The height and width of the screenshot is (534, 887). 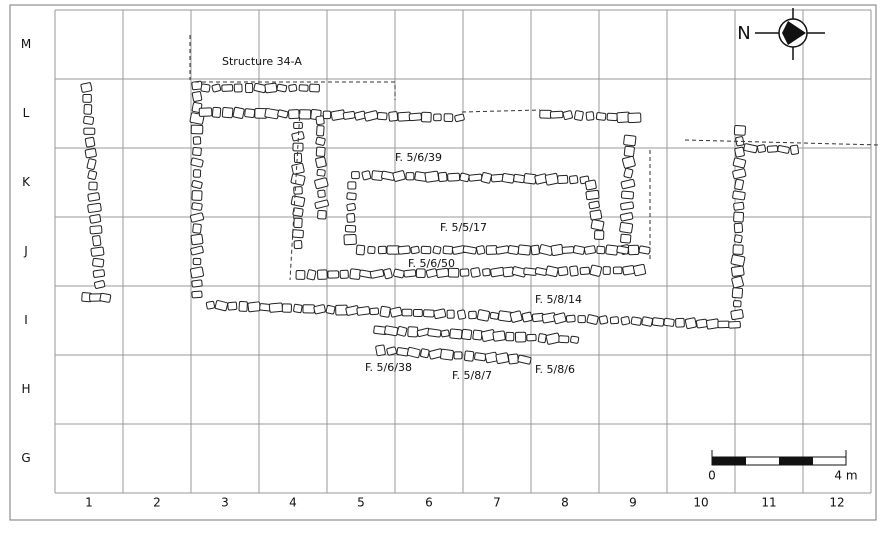 I want to click on row-label: I, so click(x=26, y=320).